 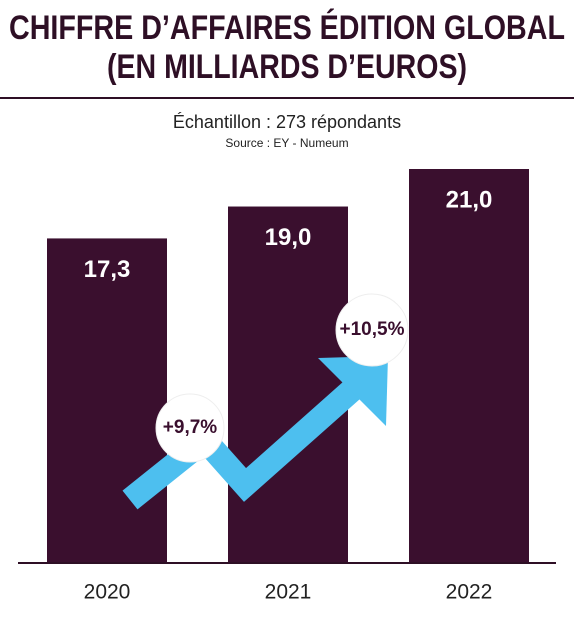 I want to click on source: Source : EY - Numeum, so click(x=286, y=143).